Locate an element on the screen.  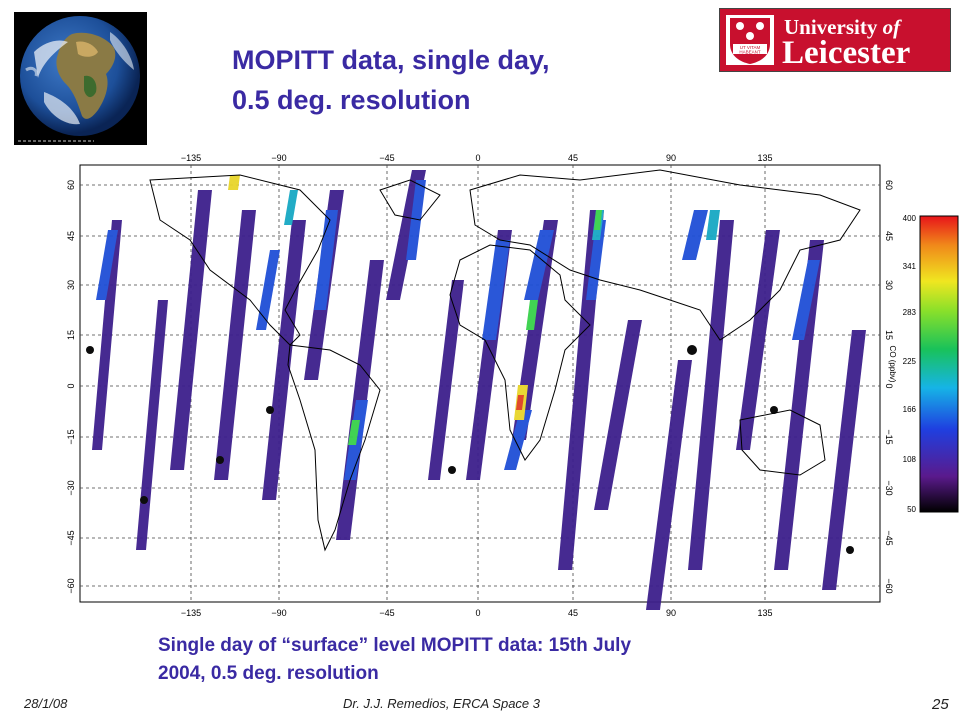
svg-text: 50 is located at coordinates (911, 509).